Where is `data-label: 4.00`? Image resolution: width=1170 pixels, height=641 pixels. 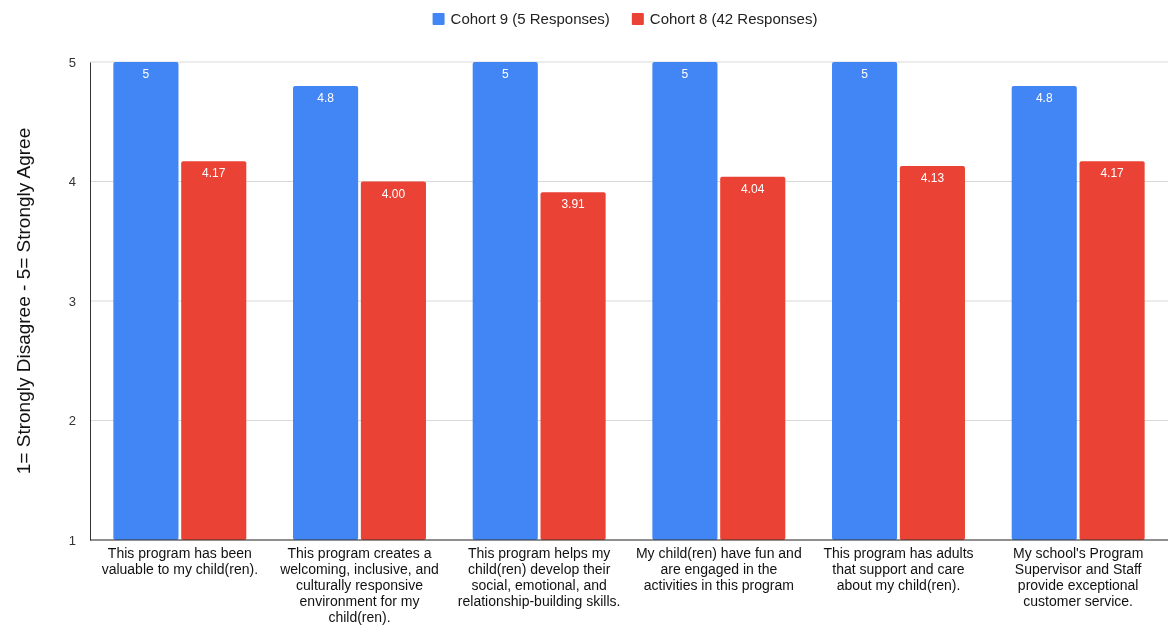 data-label: 4.00 is located at coordinates (393, 193).